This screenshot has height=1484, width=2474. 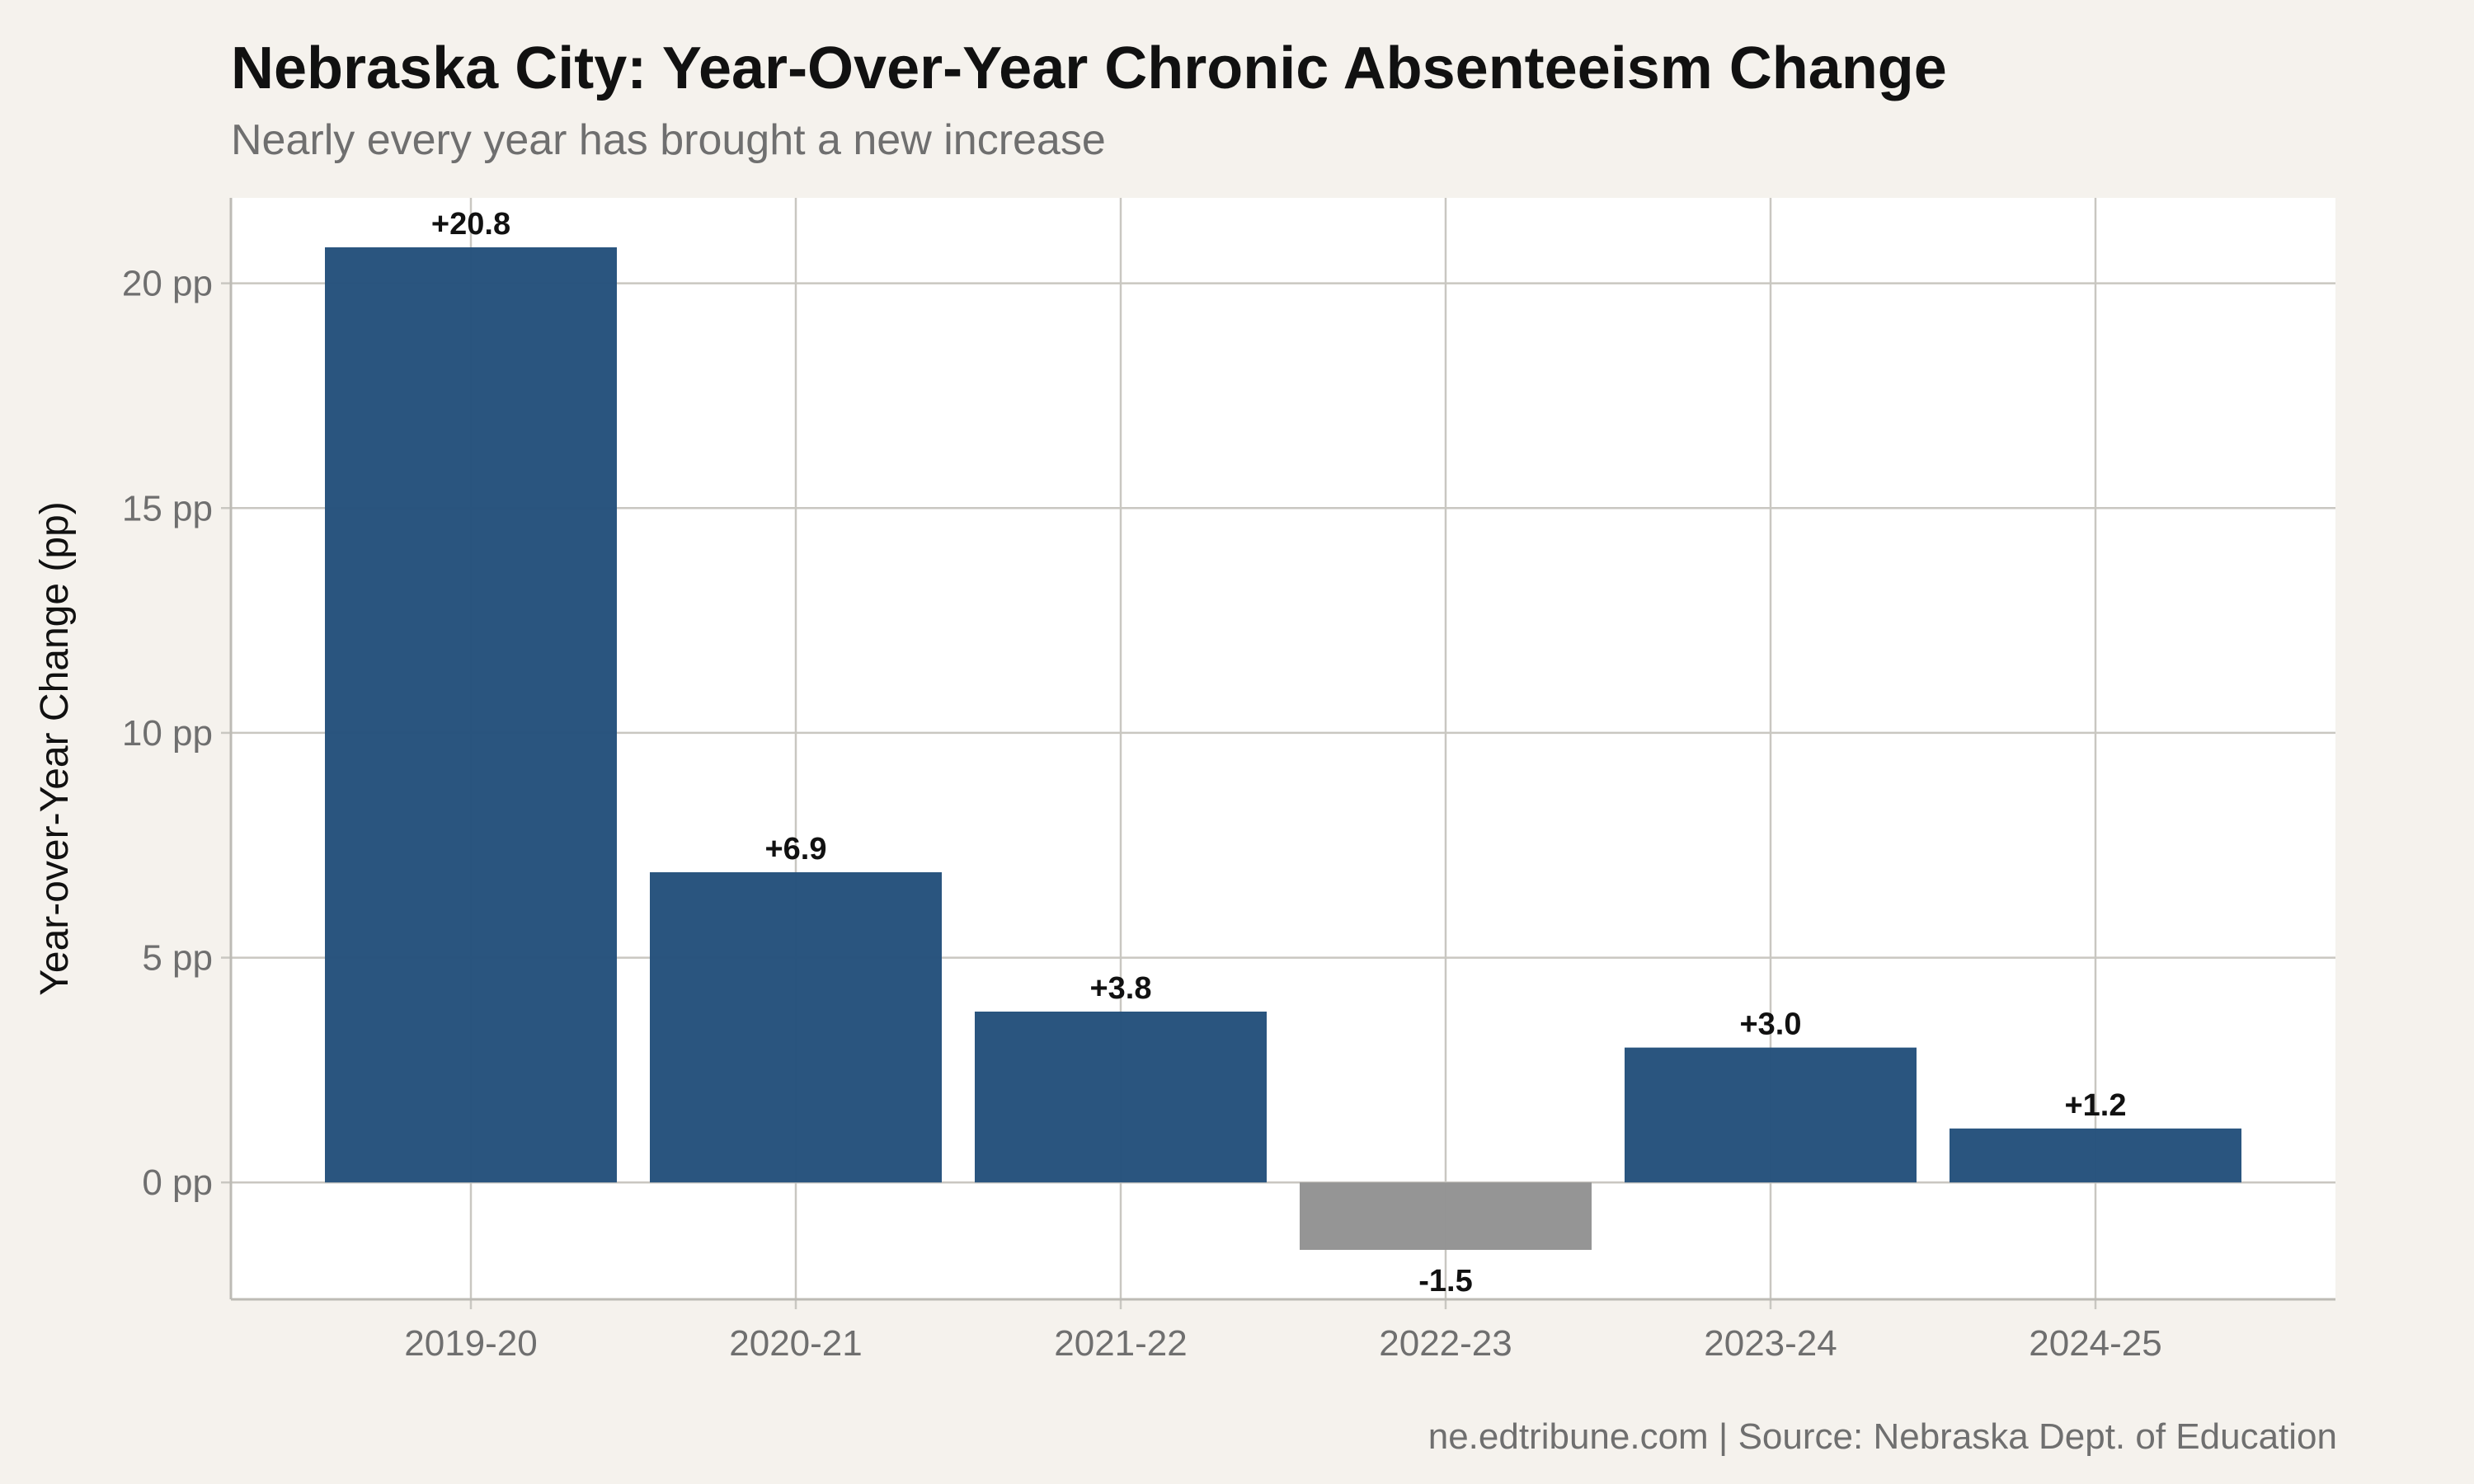 I want to click on y-tick-label: 20 pp, so click(x=167, y=284).